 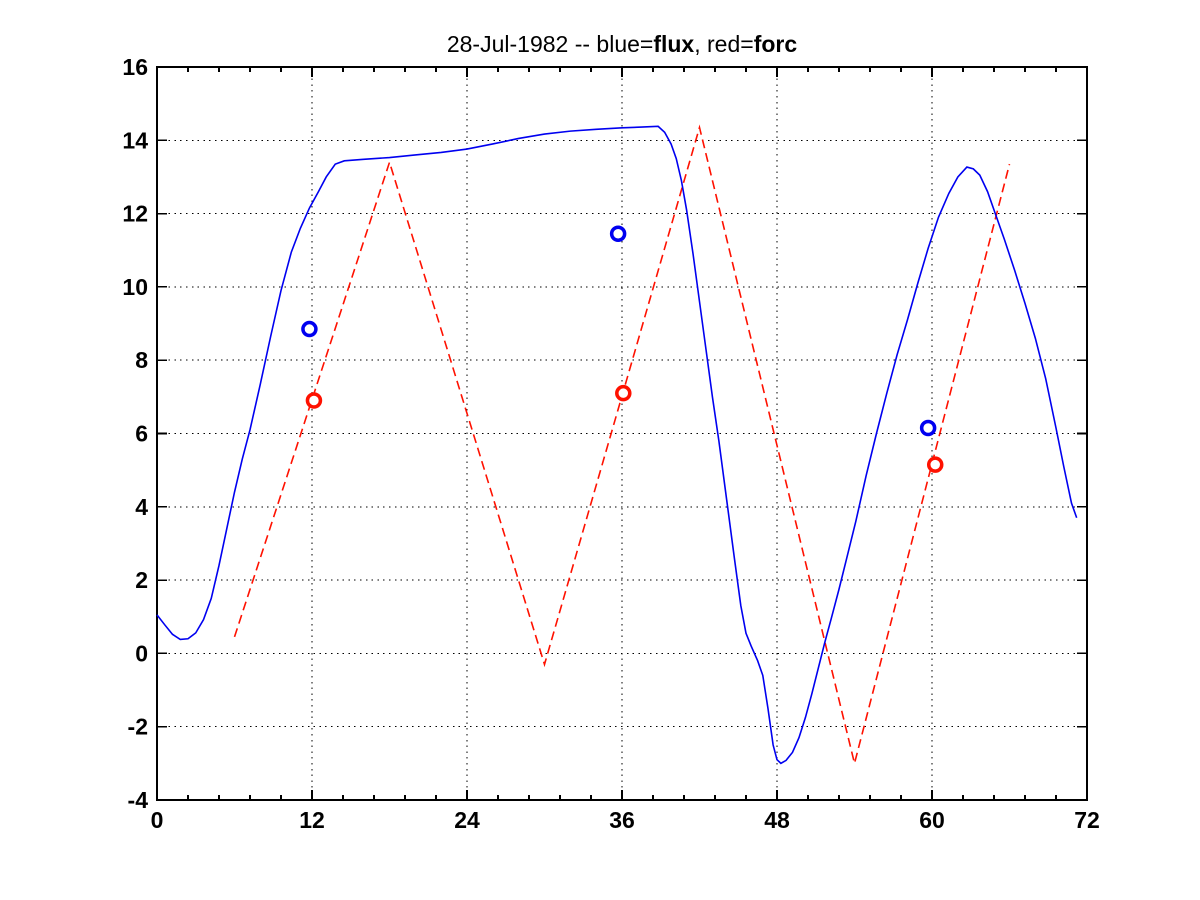 I want to click on x-tick-label: 72, so click(x=1087, y=820).